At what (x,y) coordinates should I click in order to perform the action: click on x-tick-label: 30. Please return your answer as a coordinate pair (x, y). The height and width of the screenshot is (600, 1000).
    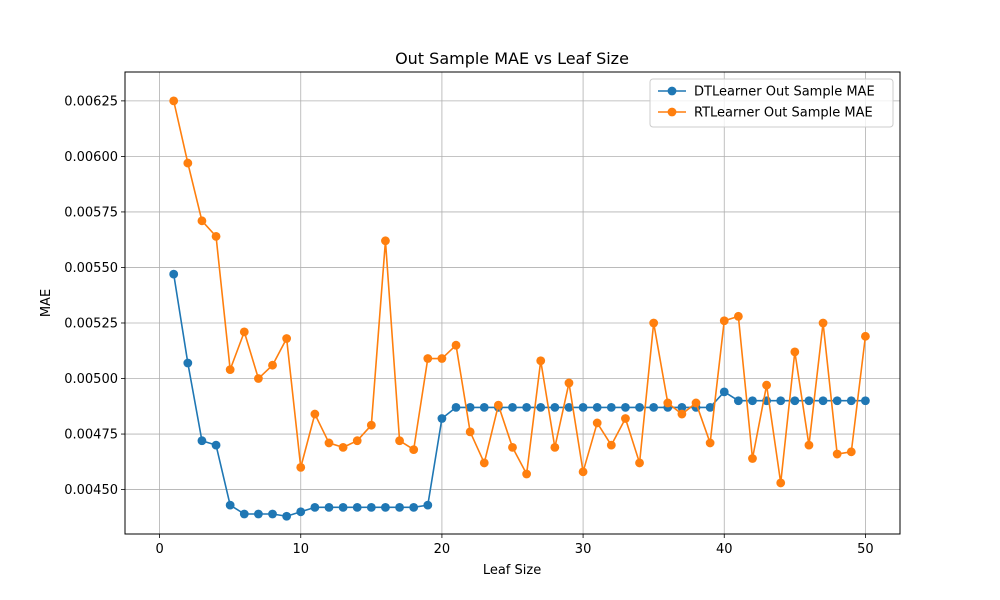
    Looking at the image, I should click on (583, 549).